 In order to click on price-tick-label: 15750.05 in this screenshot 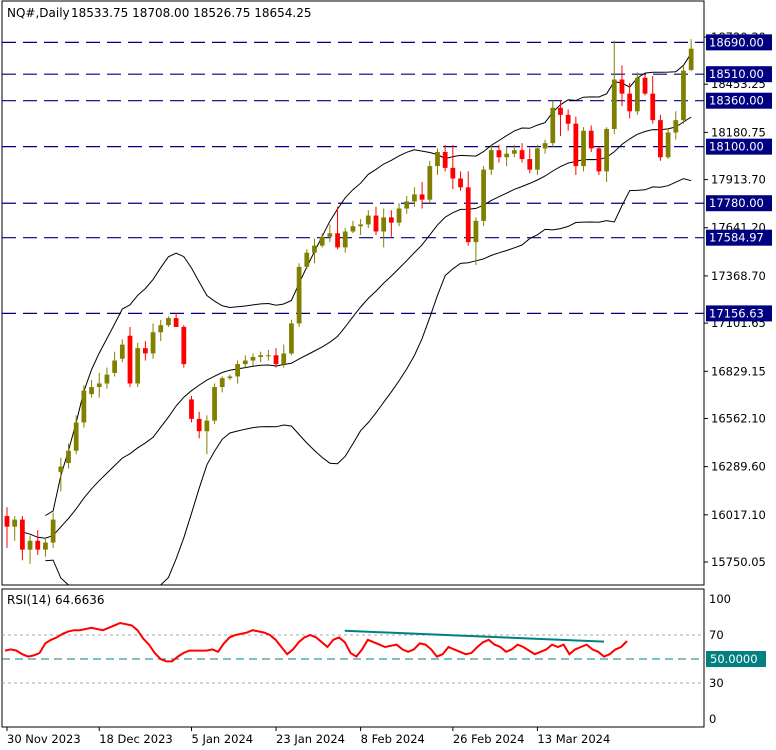, I will do `click(738, 562)`.